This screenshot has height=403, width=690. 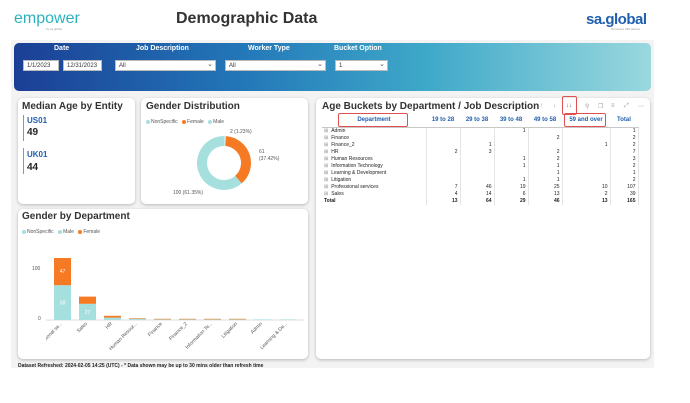 What do you see at coordinates (361, 65) in the screenshot?
I see `bucket-option-dropdown: 1 ⌄` at bounding box center [361, 65].